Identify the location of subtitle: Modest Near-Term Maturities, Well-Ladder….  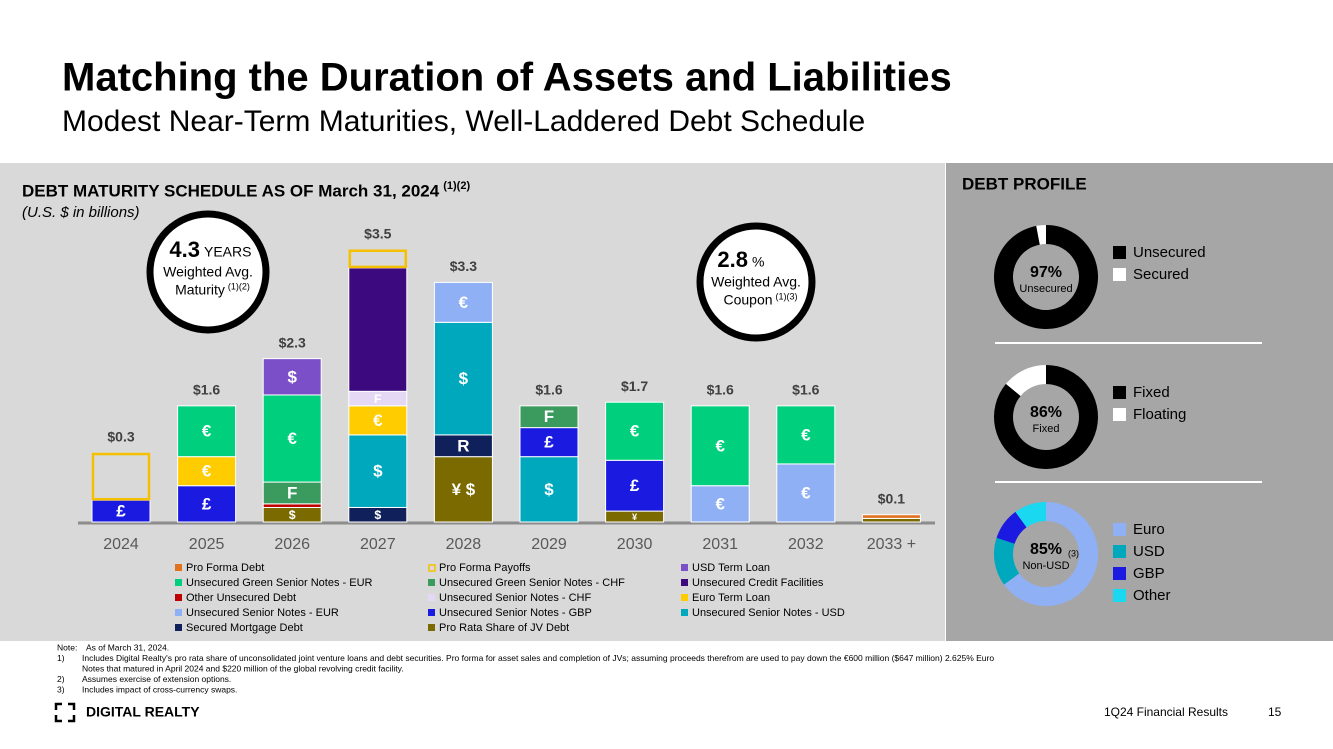
(463, 121).